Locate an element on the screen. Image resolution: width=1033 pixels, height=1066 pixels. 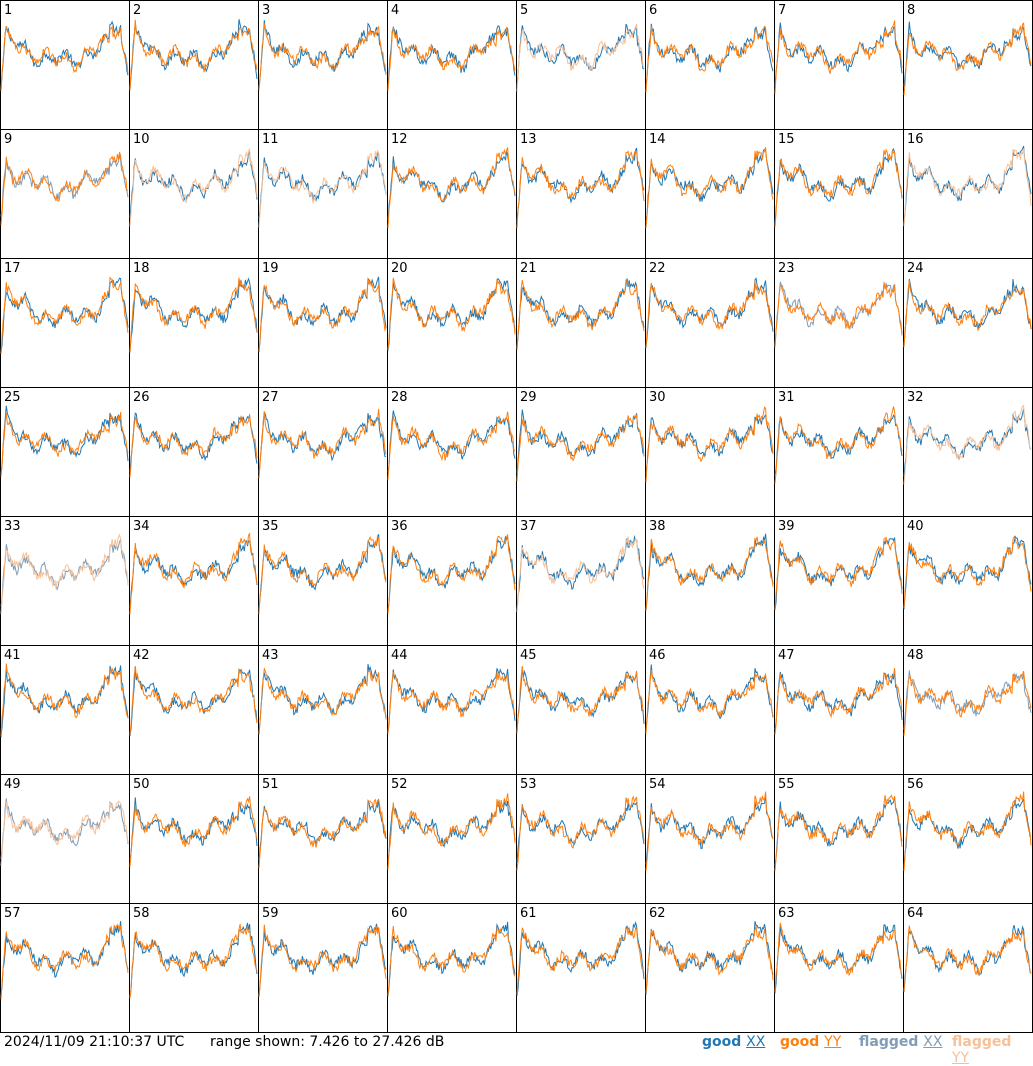
panel-26: 26 is located at coordinates (194, 452).